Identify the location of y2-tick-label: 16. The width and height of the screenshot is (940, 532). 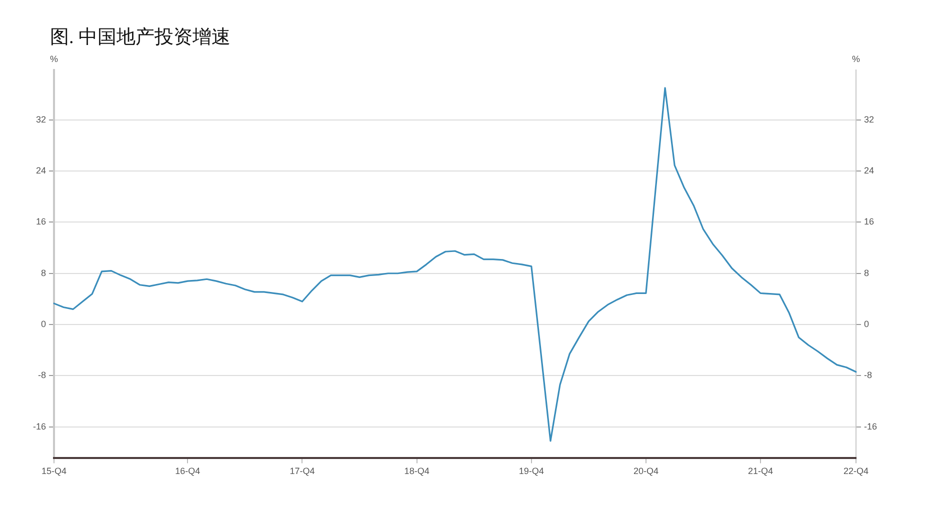
(869, 221).